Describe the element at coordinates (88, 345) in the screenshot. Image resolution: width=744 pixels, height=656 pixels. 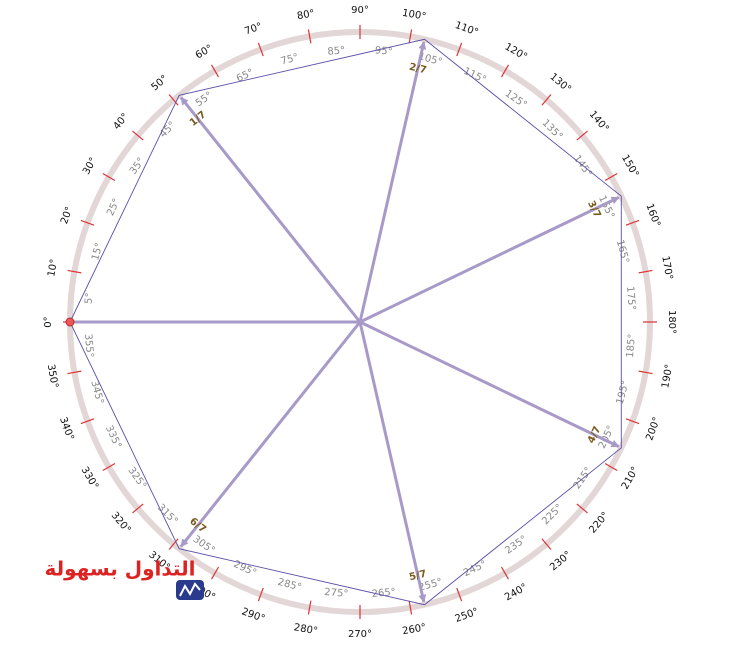
I see `minor-degree-label: 355°` at that location.